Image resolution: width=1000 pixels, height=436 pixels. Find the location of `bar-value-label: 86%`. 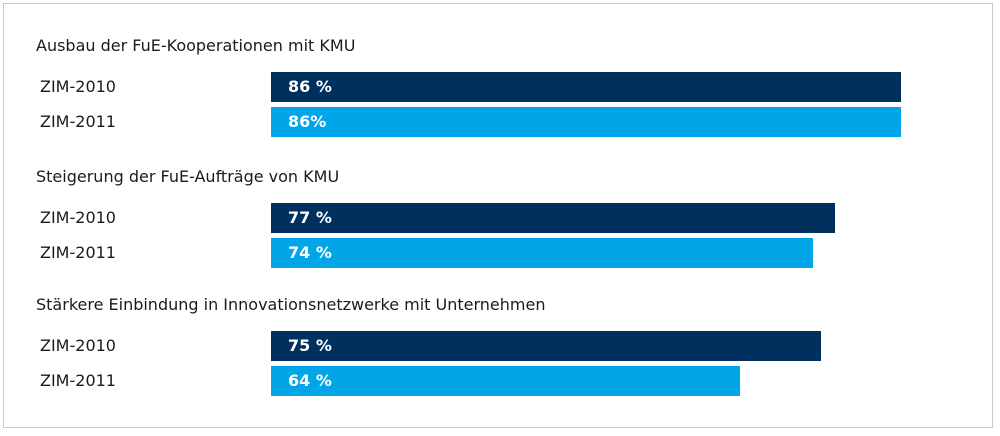

bar-value-label: 86% is located at coordinates (307, 121).